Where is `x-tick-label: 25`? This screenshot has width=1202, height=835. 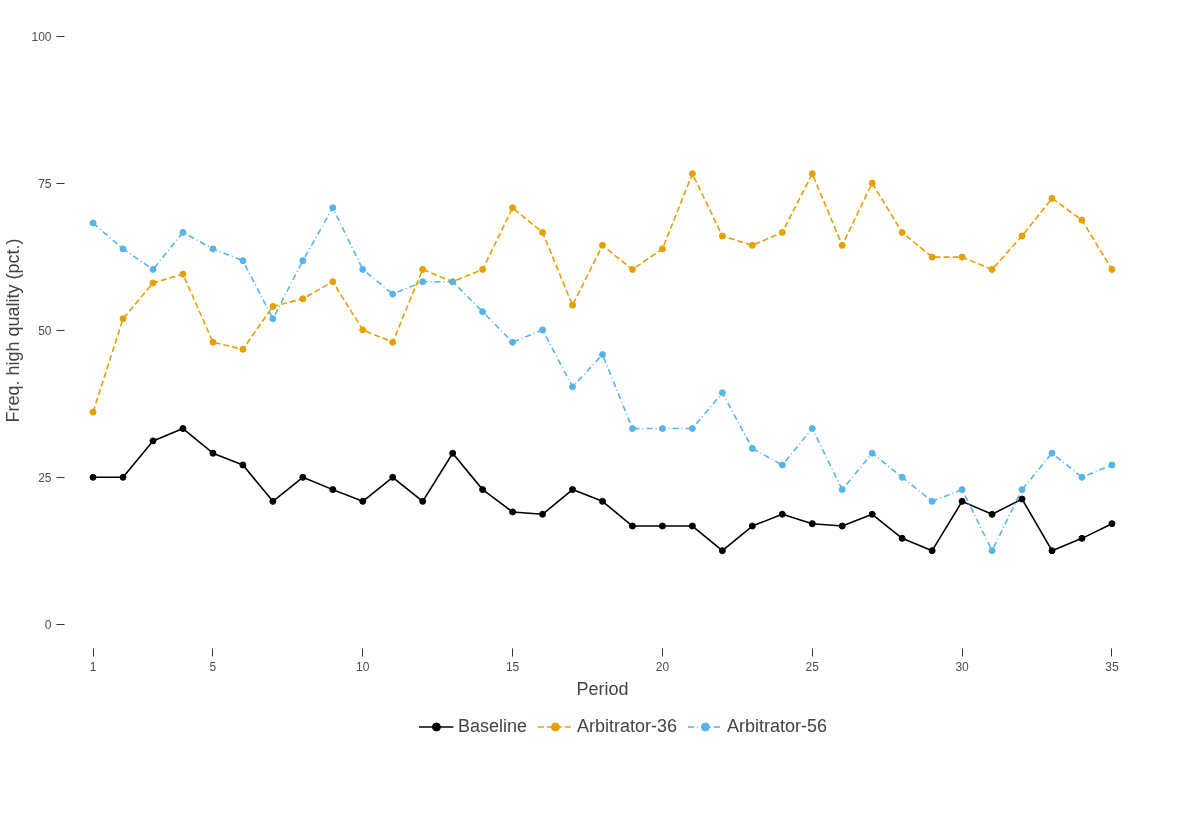 x-tick-label: 25 is located at coordinates (812, 666).